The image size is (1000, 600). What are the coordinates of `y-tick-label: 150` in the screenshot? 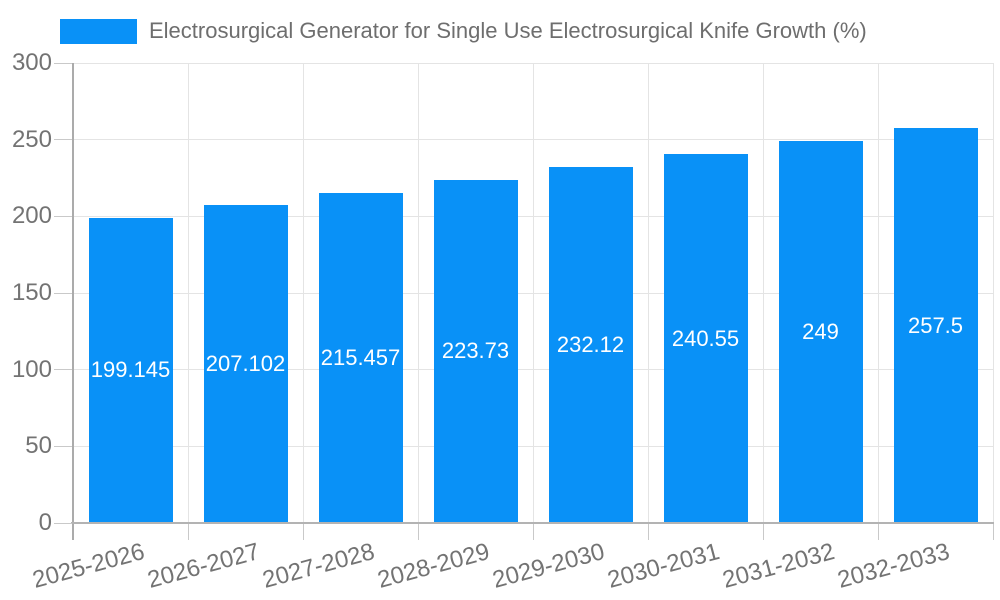 It's located at (31, 292).